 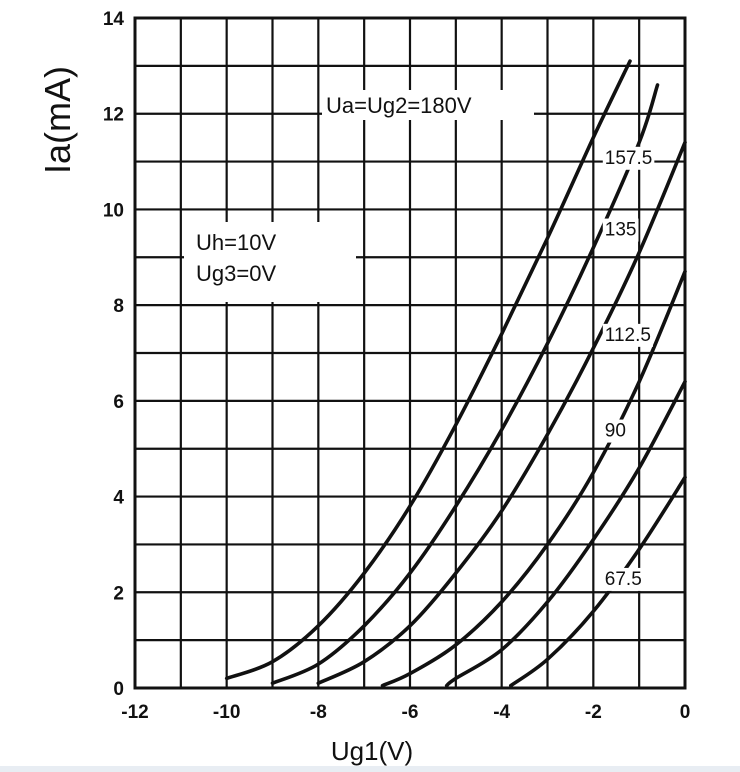 I want to click on y-axis-title: Ia(mA), so click(x=57, y=120).